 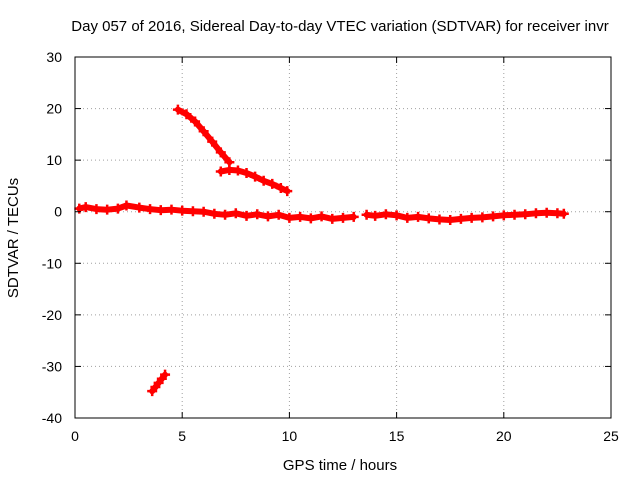 I want to click on y-tick-label: 20, so click(x=54, y=109).